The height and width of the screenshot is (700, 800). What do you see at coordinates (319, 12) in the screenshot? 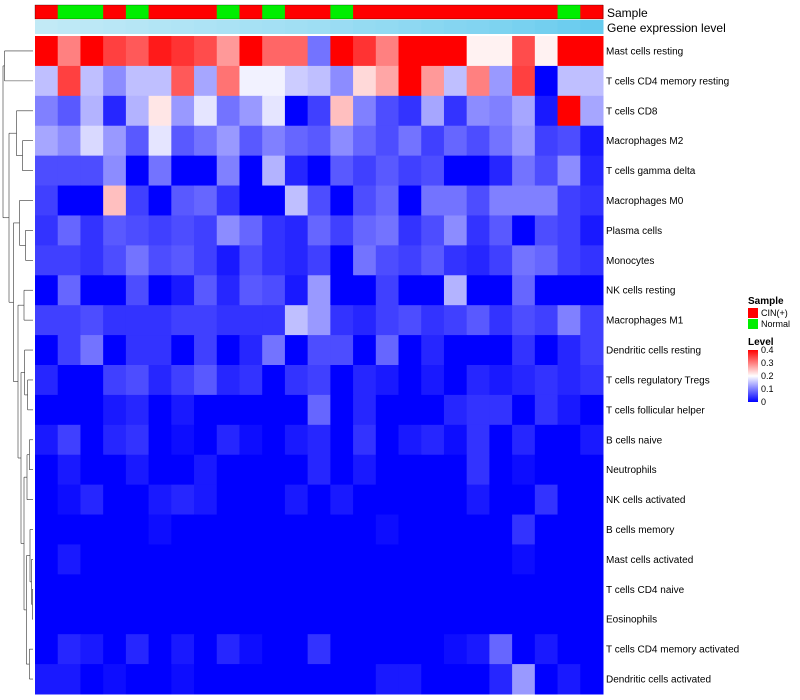
I see `sample-track-frame` at bounding box center [319, 12].